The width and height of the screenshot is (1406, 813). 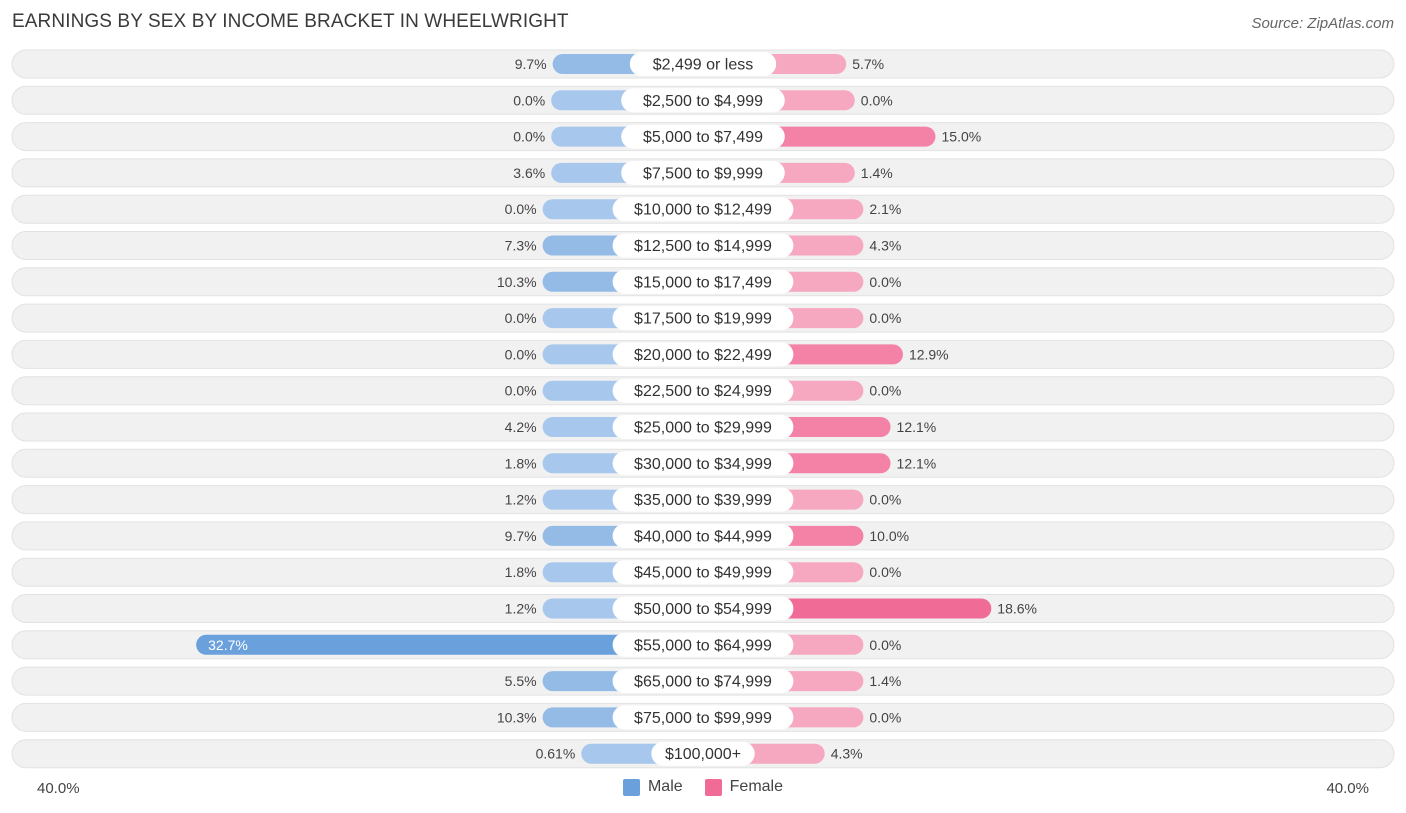 I want to click on category-label: $75,000 to $99,999, so click(x=703, y=718).